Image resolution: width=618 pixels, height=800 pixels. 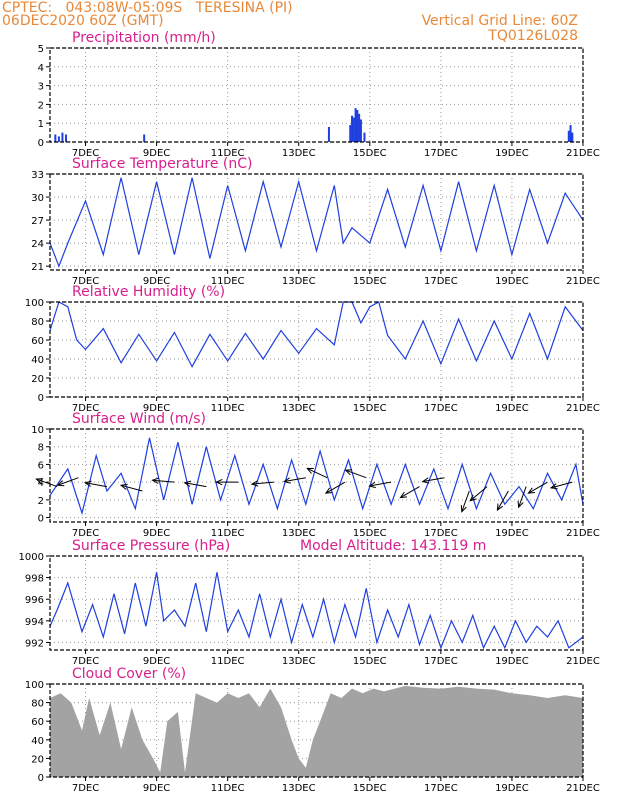 What do you see at coordinates (41, 49) in the screenshot?
I see `precipitation-ytick-label: 5` at bounding box center [41, 49].